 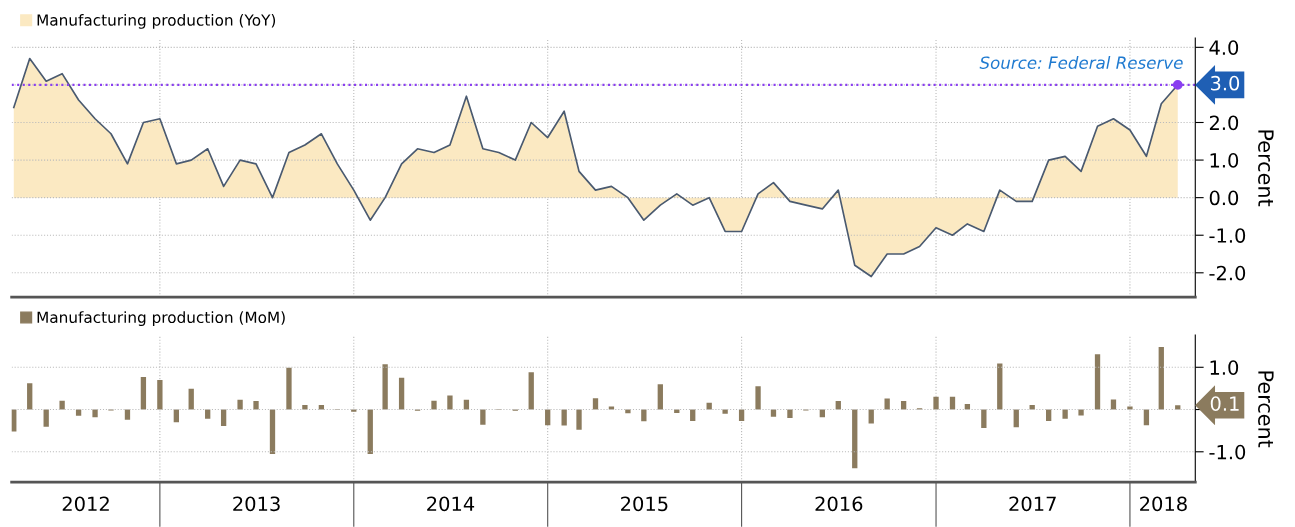 What do you see at coordinates (1224, 198) in the screenshot?
I see `y-tick-label: 0.0` at bounding box center [1224, 198].